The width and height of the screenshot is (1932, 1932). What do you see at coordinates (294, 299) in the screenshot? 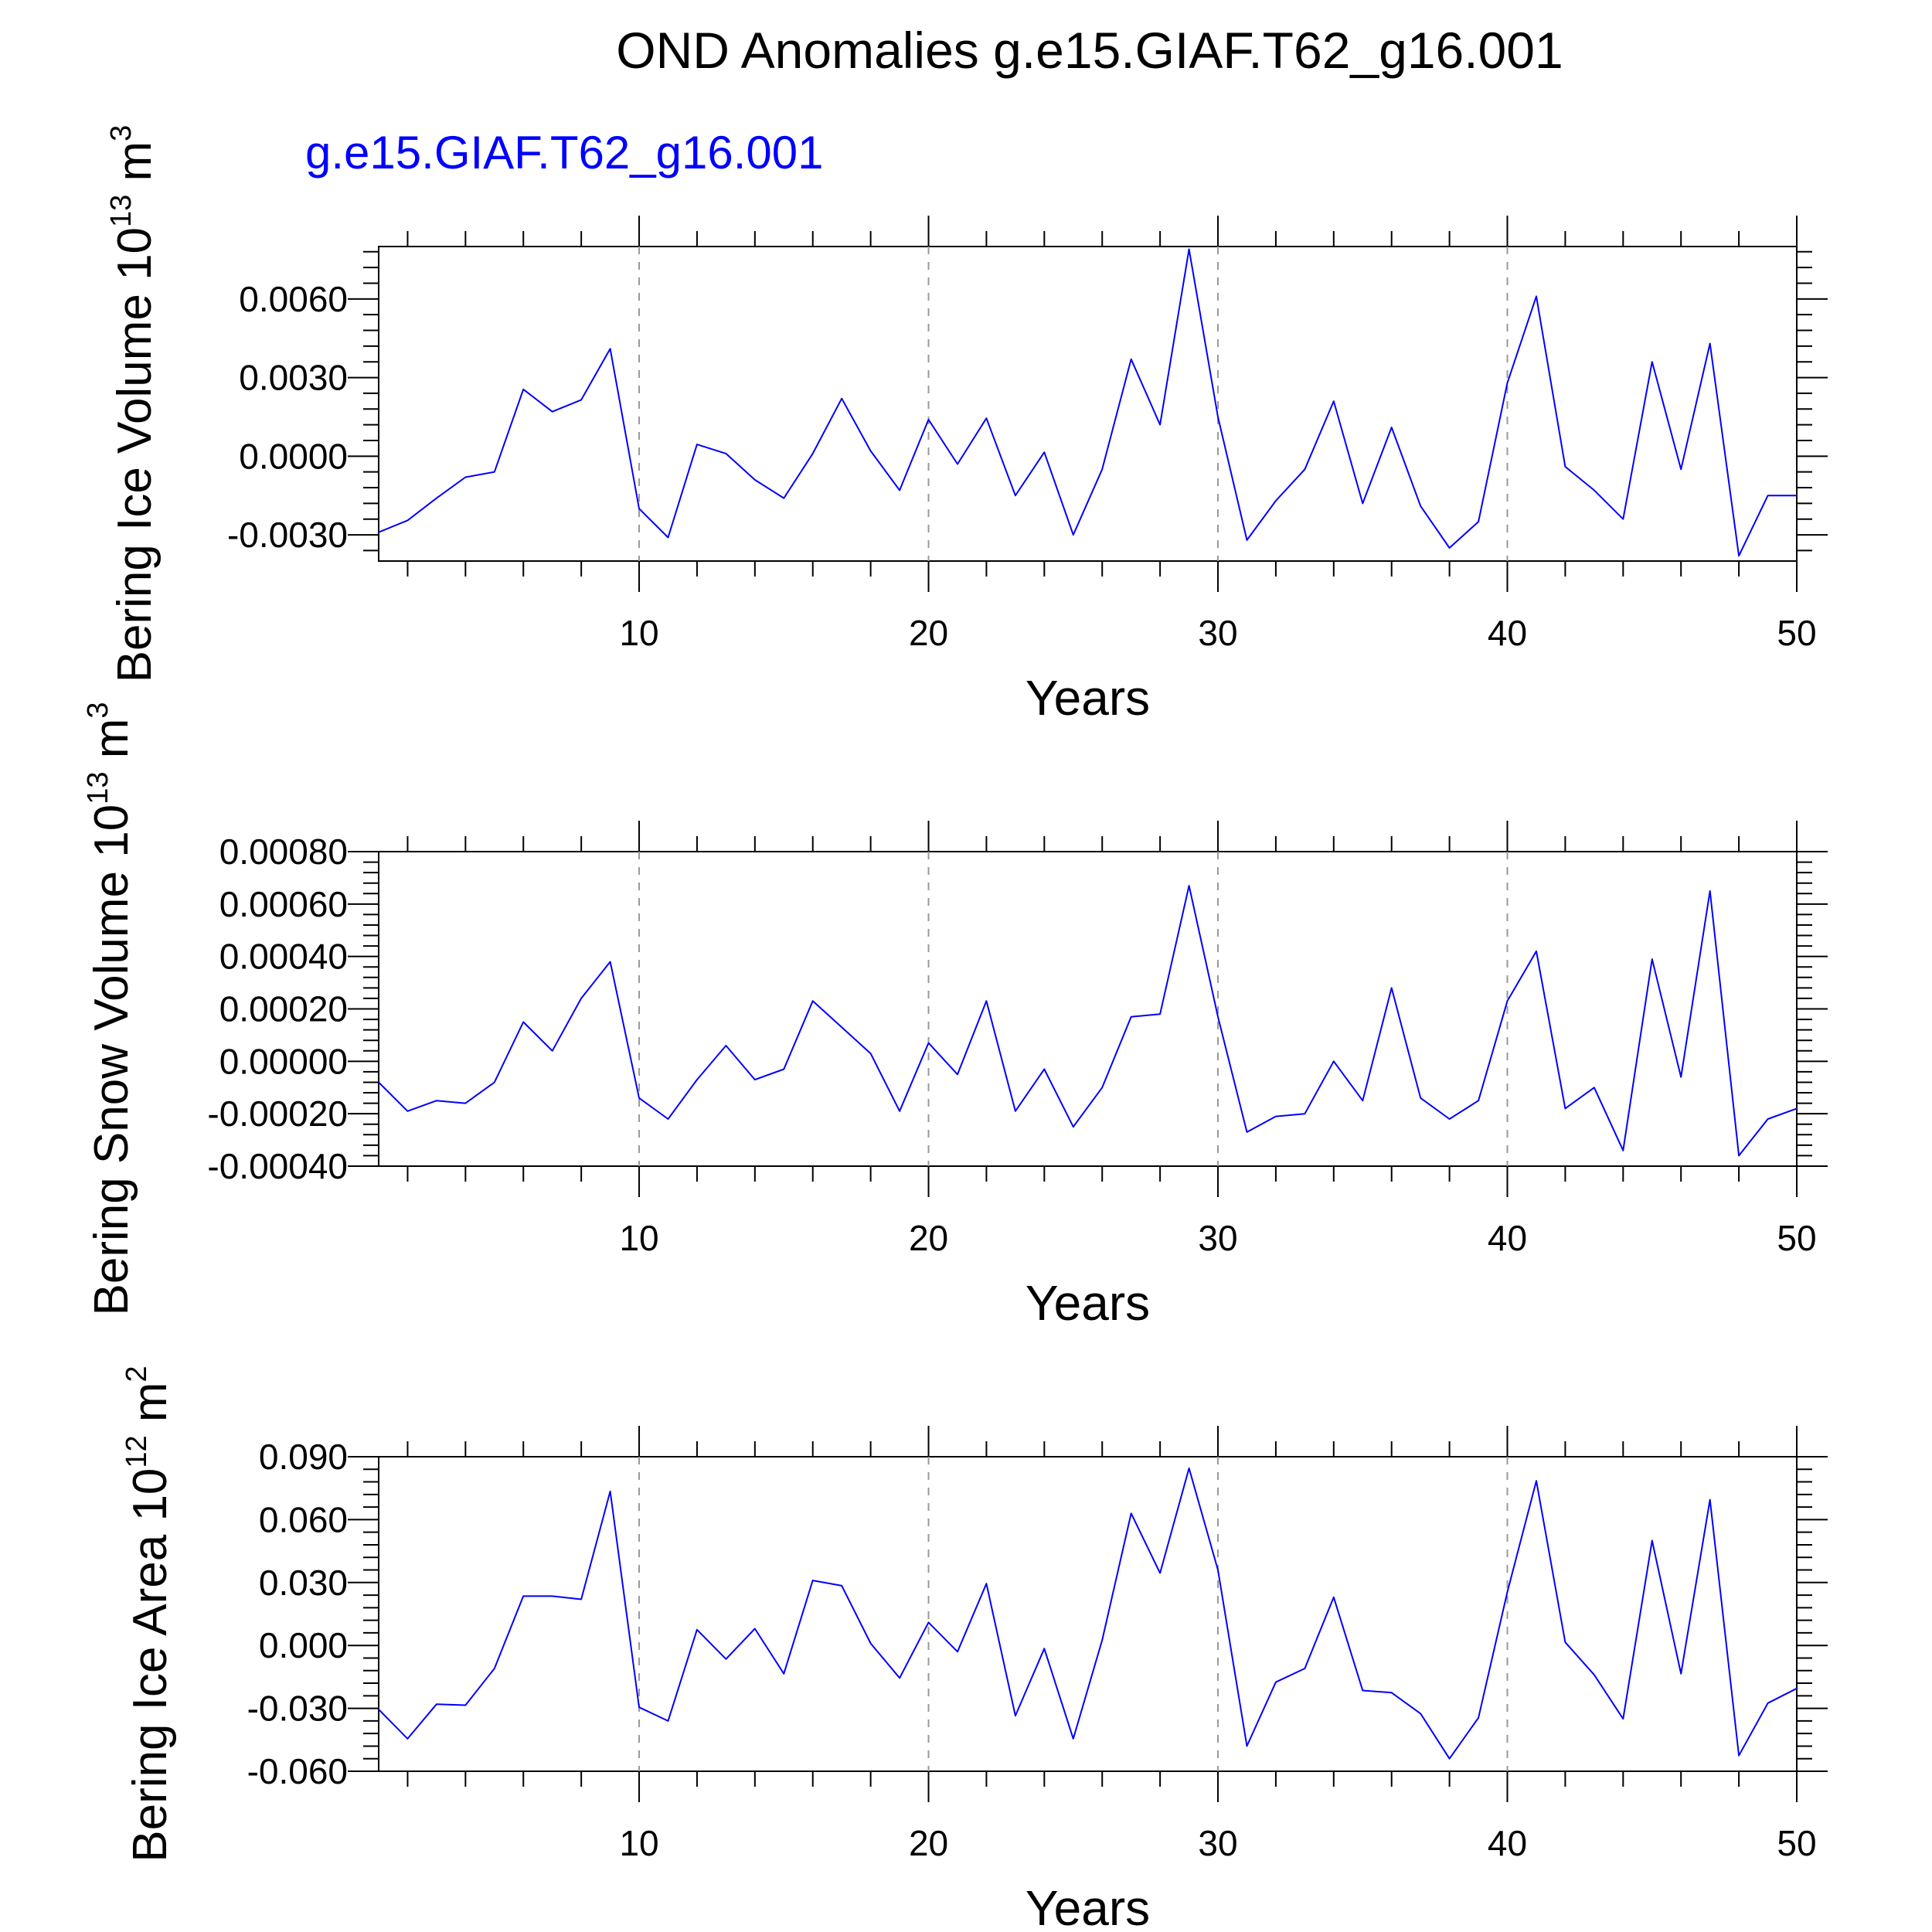
I see `y-tick-label: 0.0060` at bounding box center [294, 299].